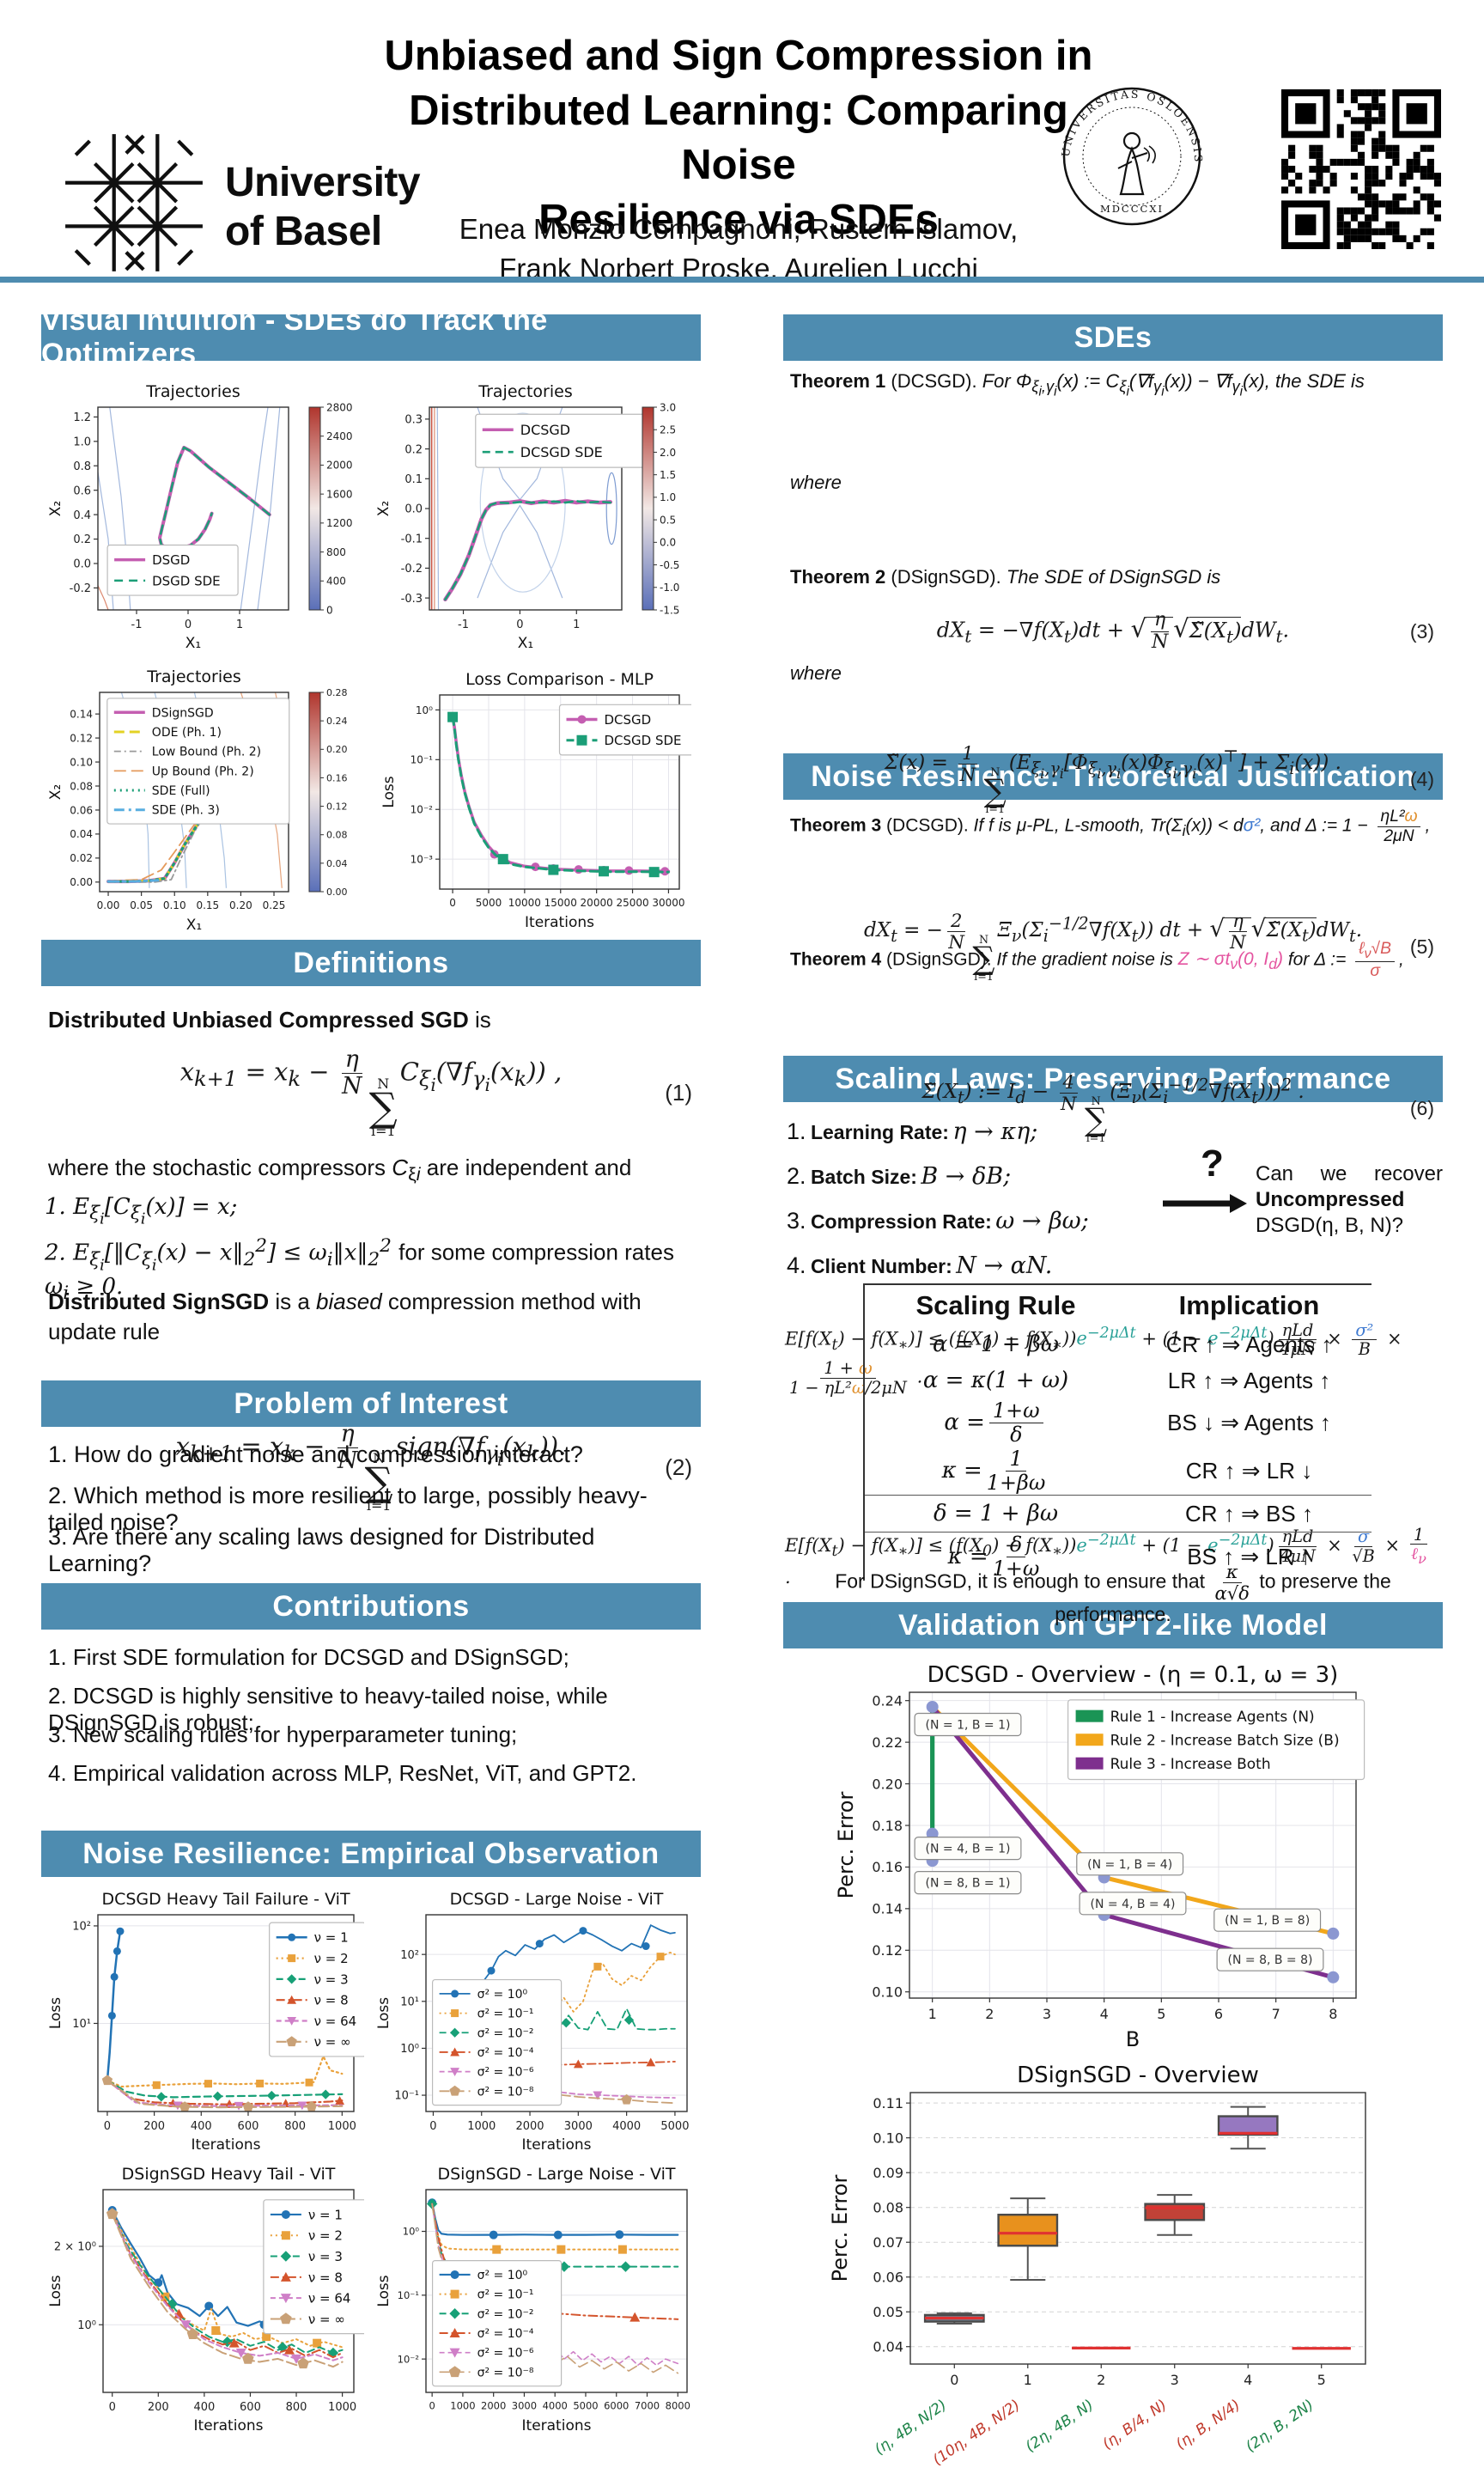  What do you see at coordinates (1113, 1079) in the screenshot?
I see `section-header-scaling: Scaling Laws: Preserving Performance` at bounding box center [1113, 1079].